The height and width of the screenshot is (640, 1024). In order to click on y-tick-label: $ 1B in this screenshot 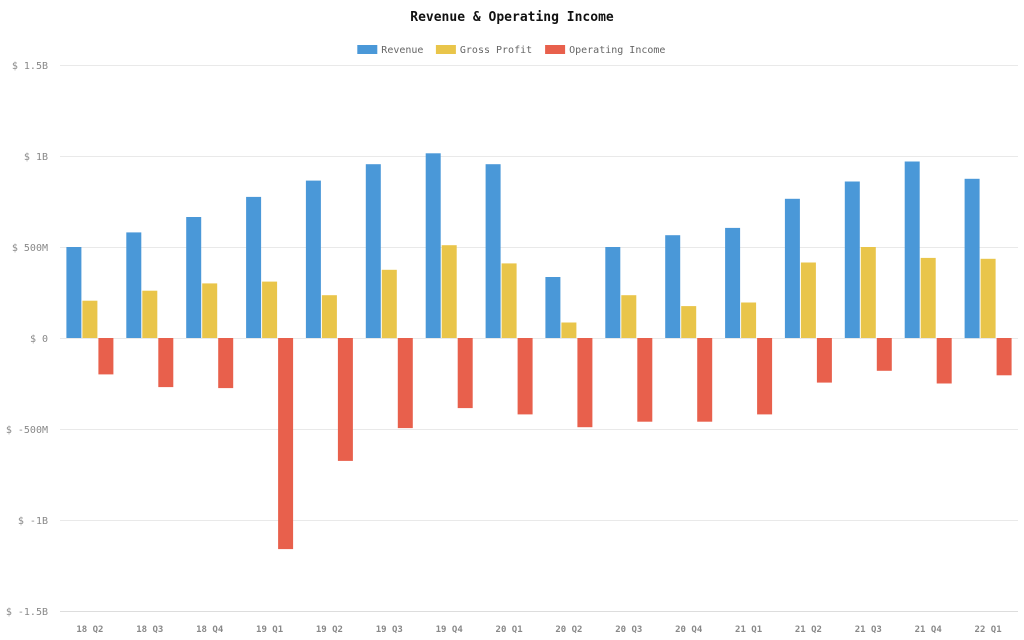, I will do `click(36, 157)`.